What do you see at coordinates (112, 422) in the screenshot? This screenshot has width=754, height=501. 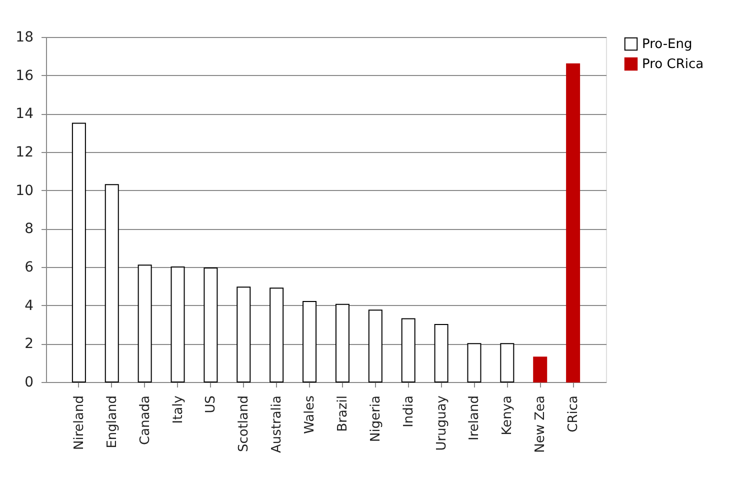 I see `x-tick-label: England` at bounding box center [112, 422].